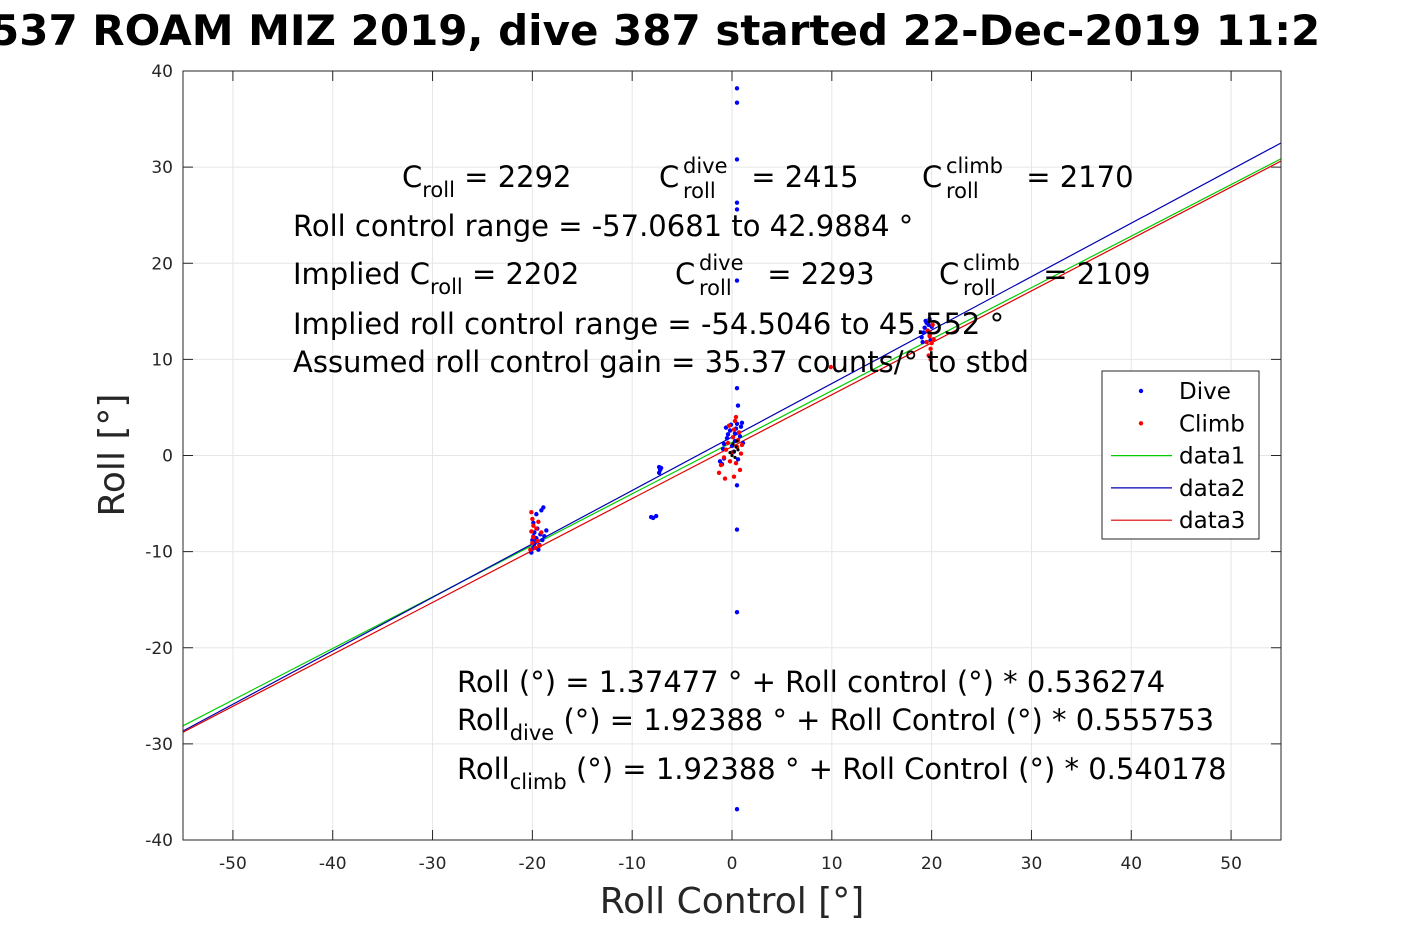 The width and height of the screenshot is (1417, 945). I want to click on y-tick-label: 10, so click(162, 360).